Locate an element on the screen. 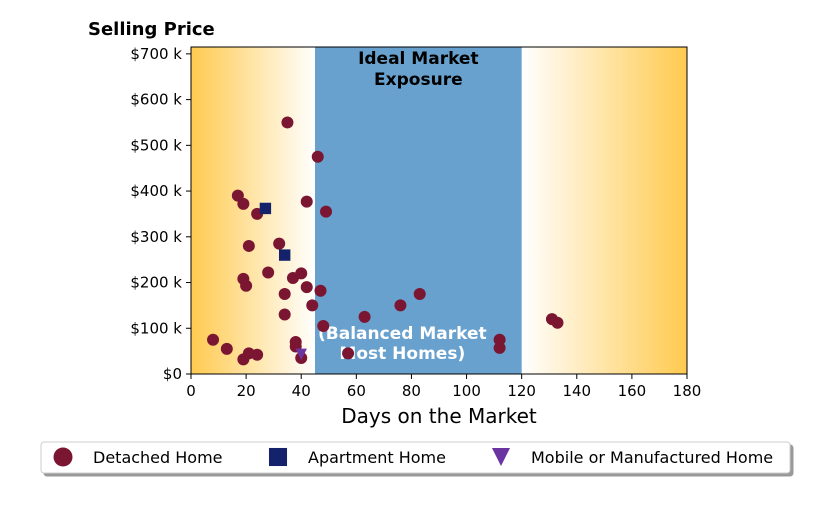 The width and height of the screenshot is (829, 513). x-tick-label: 100 is located at coordinates (466, 391).